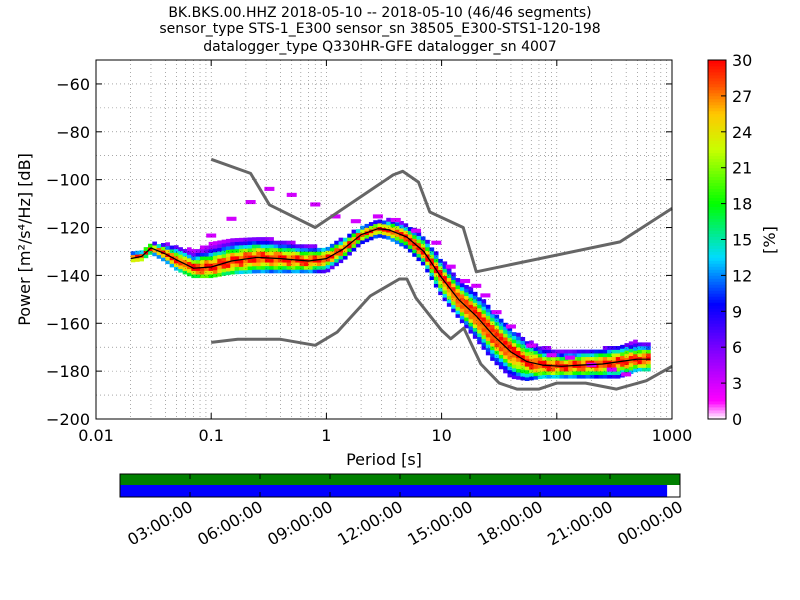 This screenshot has height=600, width=800. I want to click on y-tick-label: −80, so click(73, 132).